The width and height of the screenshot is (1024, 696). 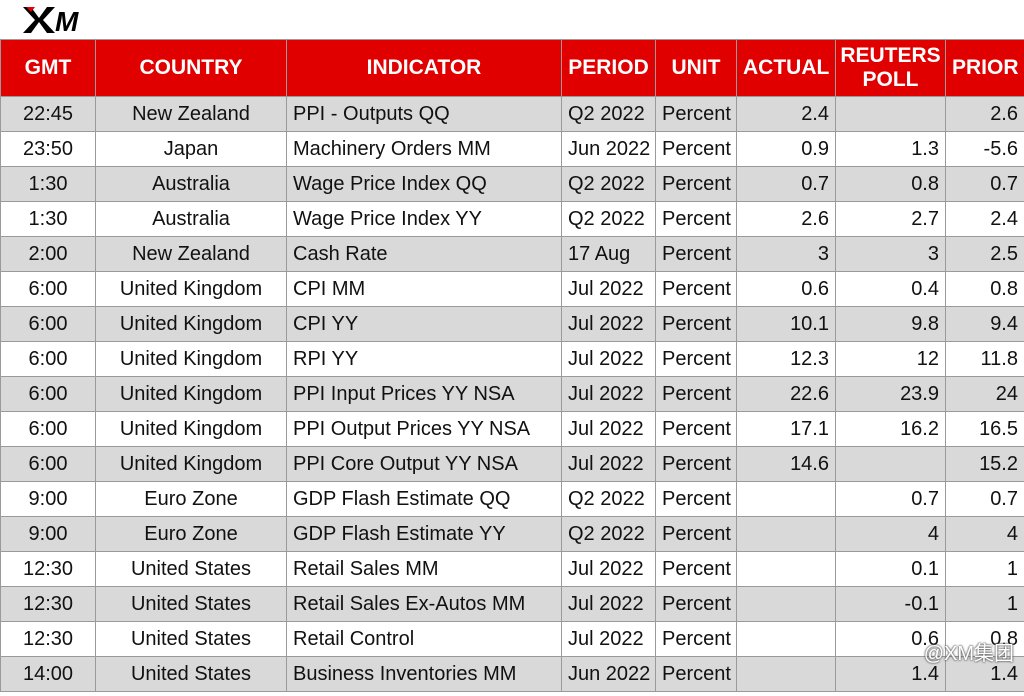 I want to click on reuters-poll-cell: 9.8, so click(x=890, y=324).